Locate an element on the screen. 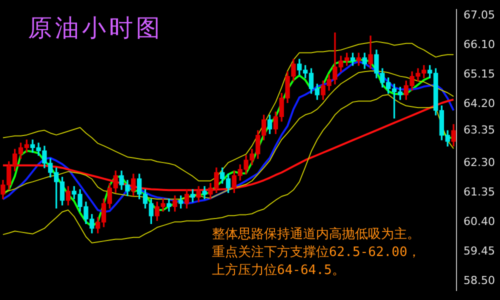 The image size is (500, 300). annotation: 上方压力位64-64.5。 is located at coordinates (279, 271).